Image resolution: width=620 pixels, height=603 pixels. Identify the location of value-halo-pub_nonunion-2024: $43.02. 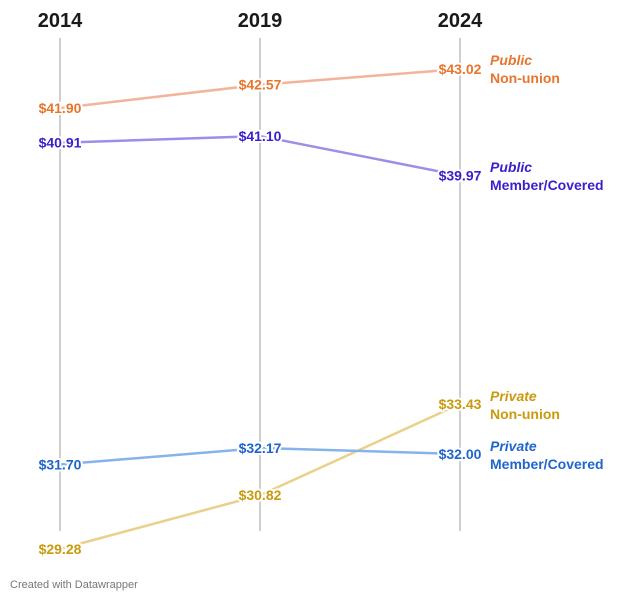
(460, 69).